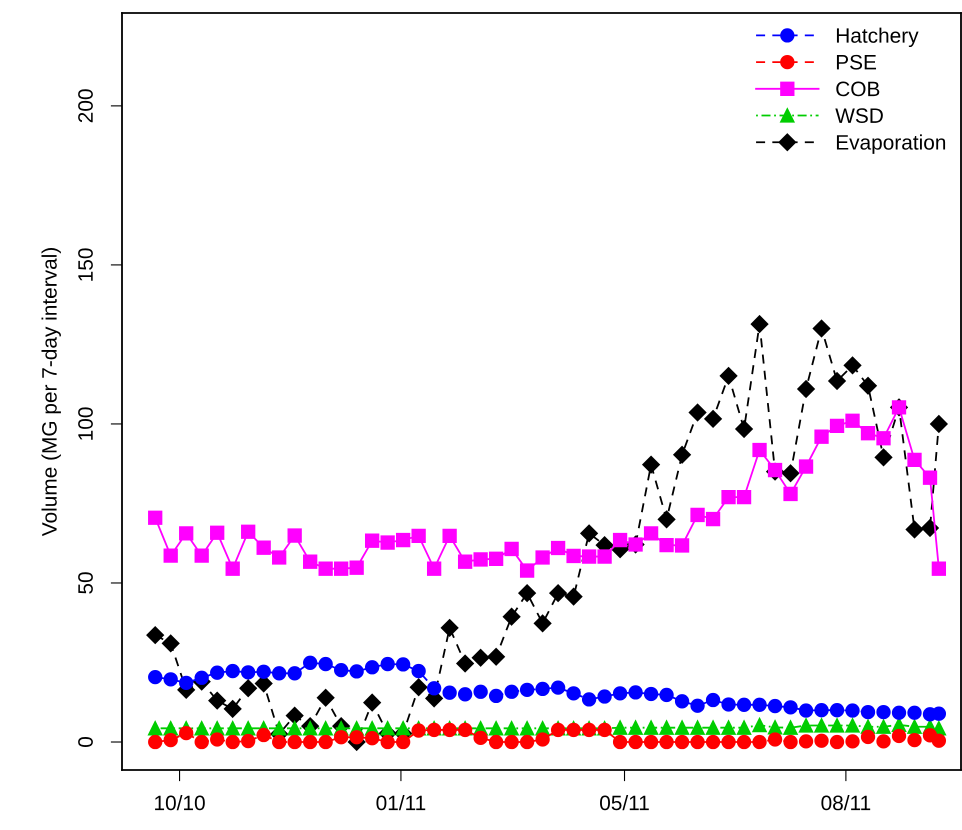 This screenshot has height=830, width=962. I want to click on legend-label: WSD, so click(859, 116).